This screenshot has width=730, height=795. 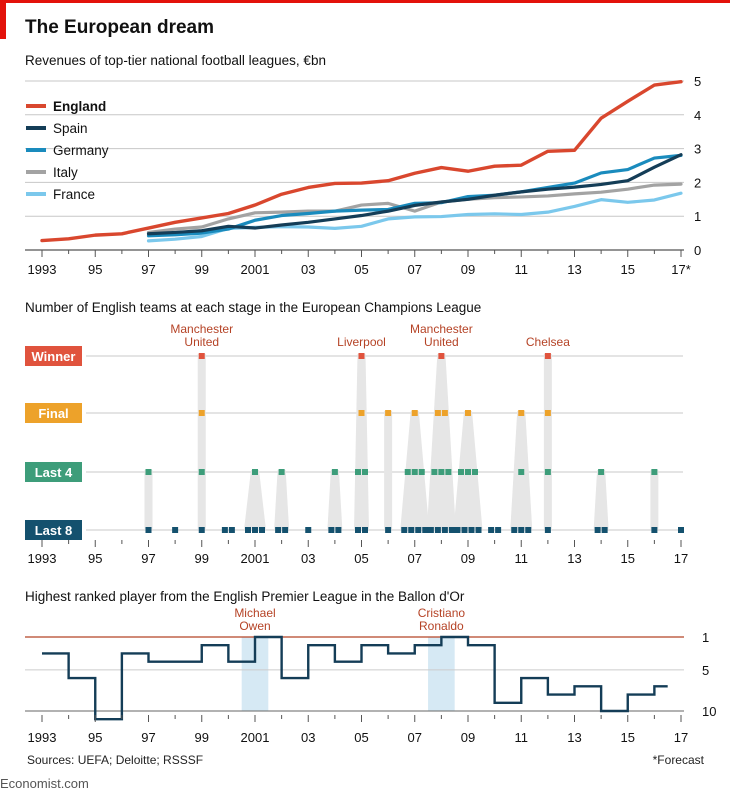 What do you see at coordinates (255, 737) in the screenshot?
I see `ballon-x-tick-label: 2001` at bounding box center [255, 737].